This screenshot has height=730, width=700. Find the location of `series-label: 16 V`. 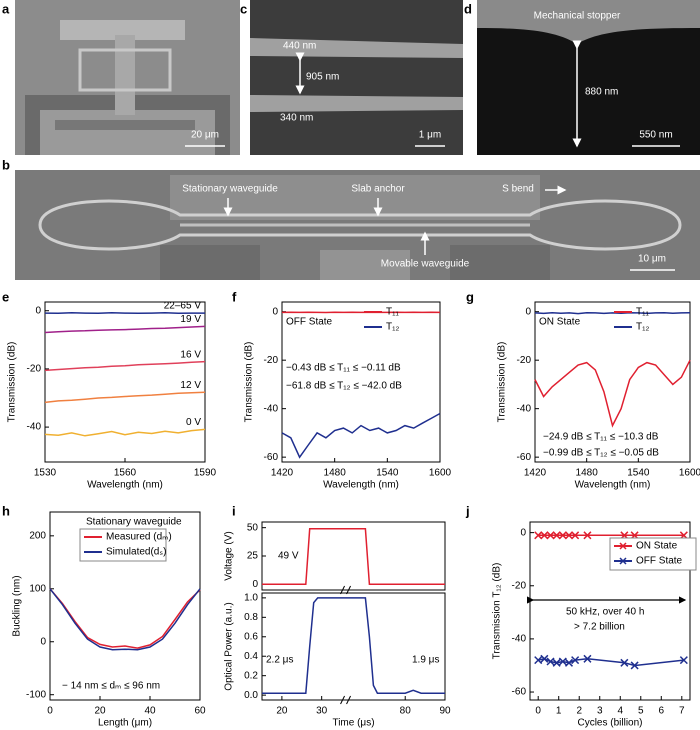

series-label: 16 V is located at coordinates (190, 354).